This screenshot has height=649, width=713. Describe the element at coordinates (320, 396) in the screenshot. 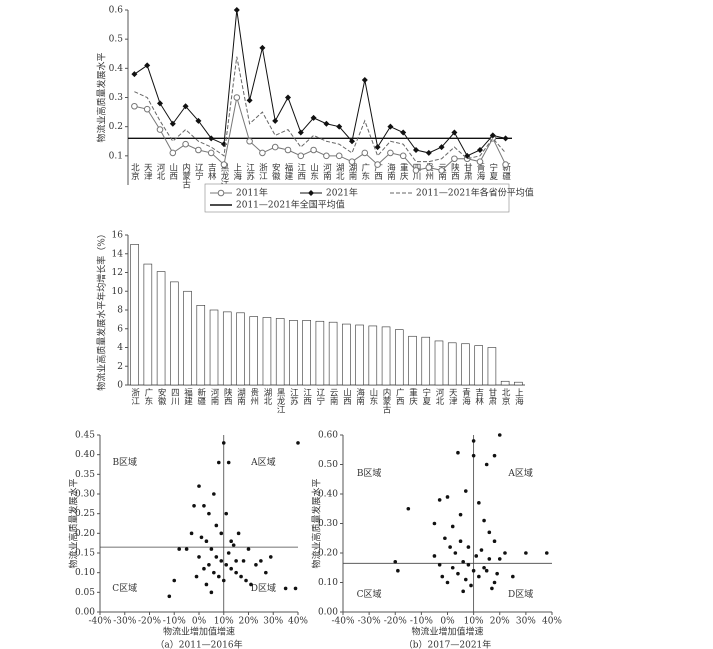

I see `x-tick-label: 辽宁` at that location.